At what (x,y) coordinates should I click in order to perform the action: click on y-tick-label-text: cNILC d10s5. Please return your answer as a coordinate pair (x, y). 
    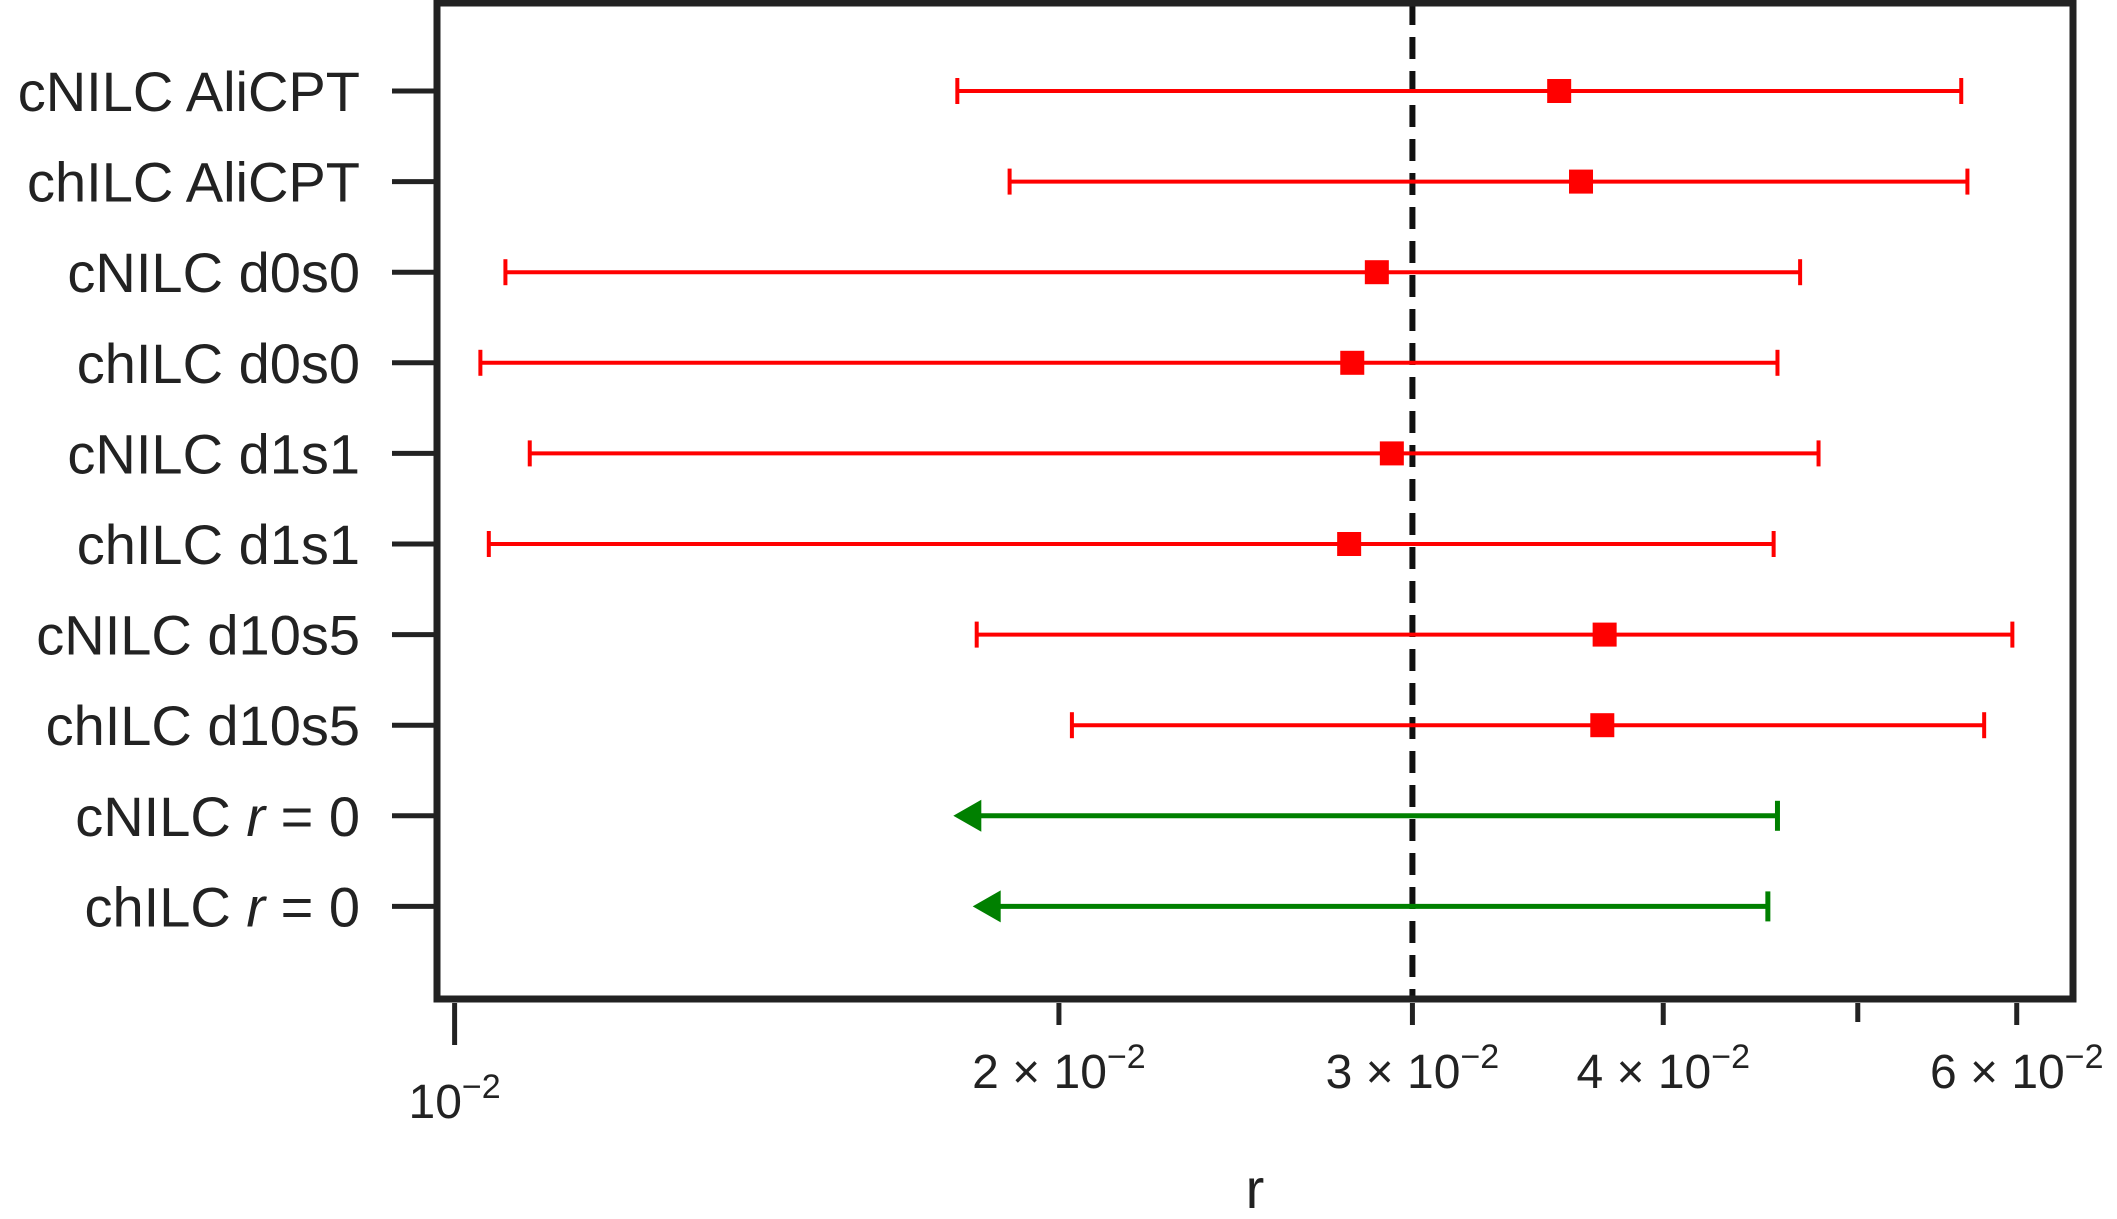
    Looking at the image, I should click on (198, 635).